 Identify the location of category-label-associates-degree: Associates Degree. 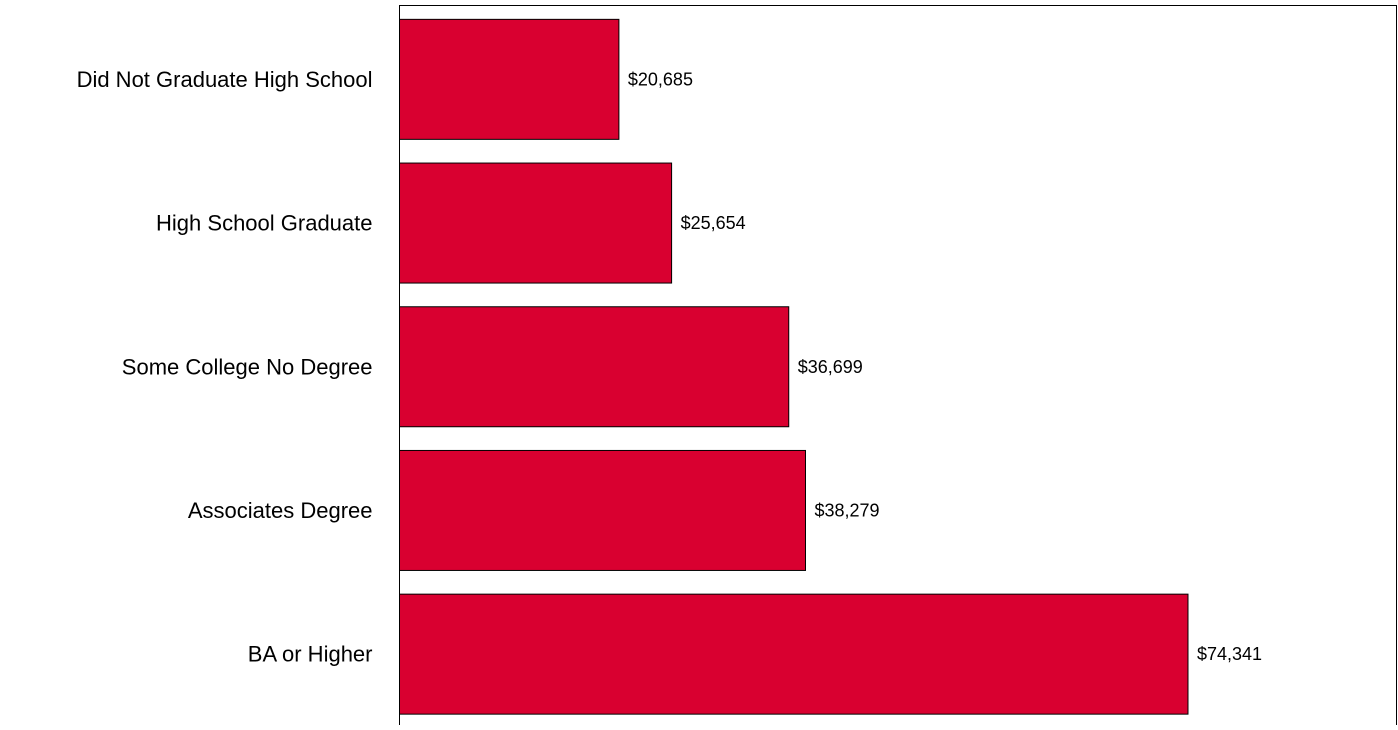
(280, 510).